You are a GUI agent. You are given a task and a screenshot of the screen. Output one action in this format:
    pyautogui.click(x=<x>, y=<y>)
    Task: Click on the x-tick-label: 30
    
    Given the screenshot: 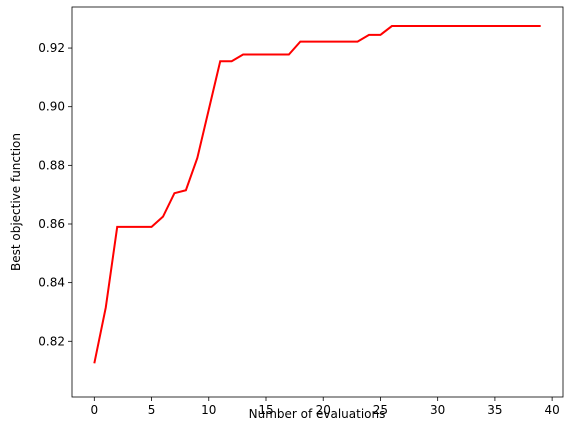 What is the action you would take?
    pyautogui.click(x=437, y=410)
    